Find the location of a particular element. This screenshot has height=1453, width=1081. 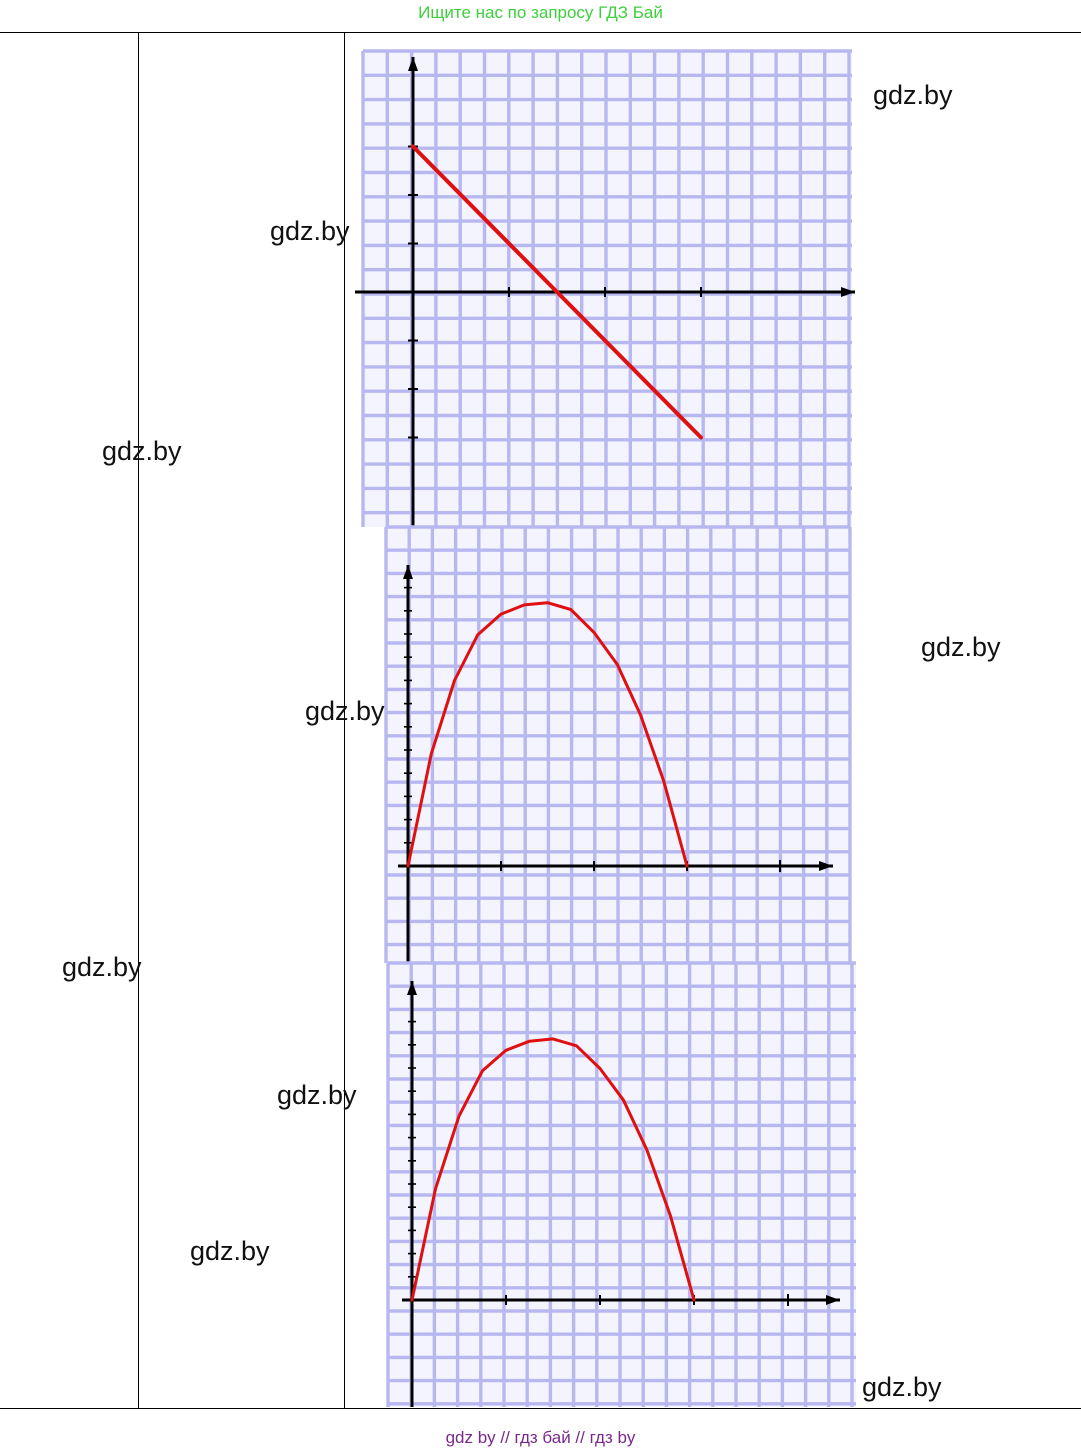

position-chart is located at coordinates (618, 744).